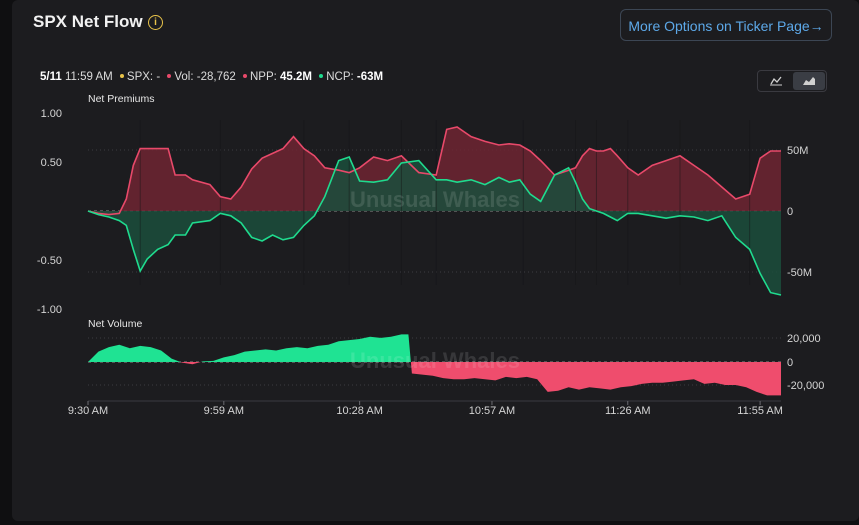 The height and width of the screenshot is (525, 859). Describe the element at coordinates (155, 22) in the screenshot. I see `info-icon: i` at that location.